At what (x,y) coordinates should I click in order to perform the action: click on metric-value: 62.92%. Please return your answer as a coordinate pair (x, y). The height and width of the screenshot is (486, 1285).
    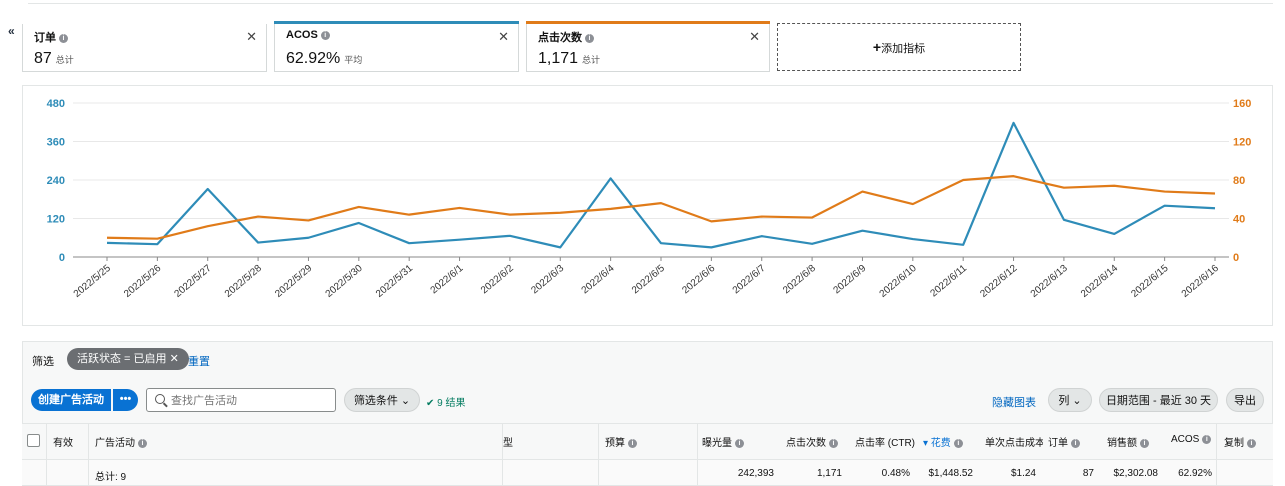
    Looking at the image, I should click on (313, 58).